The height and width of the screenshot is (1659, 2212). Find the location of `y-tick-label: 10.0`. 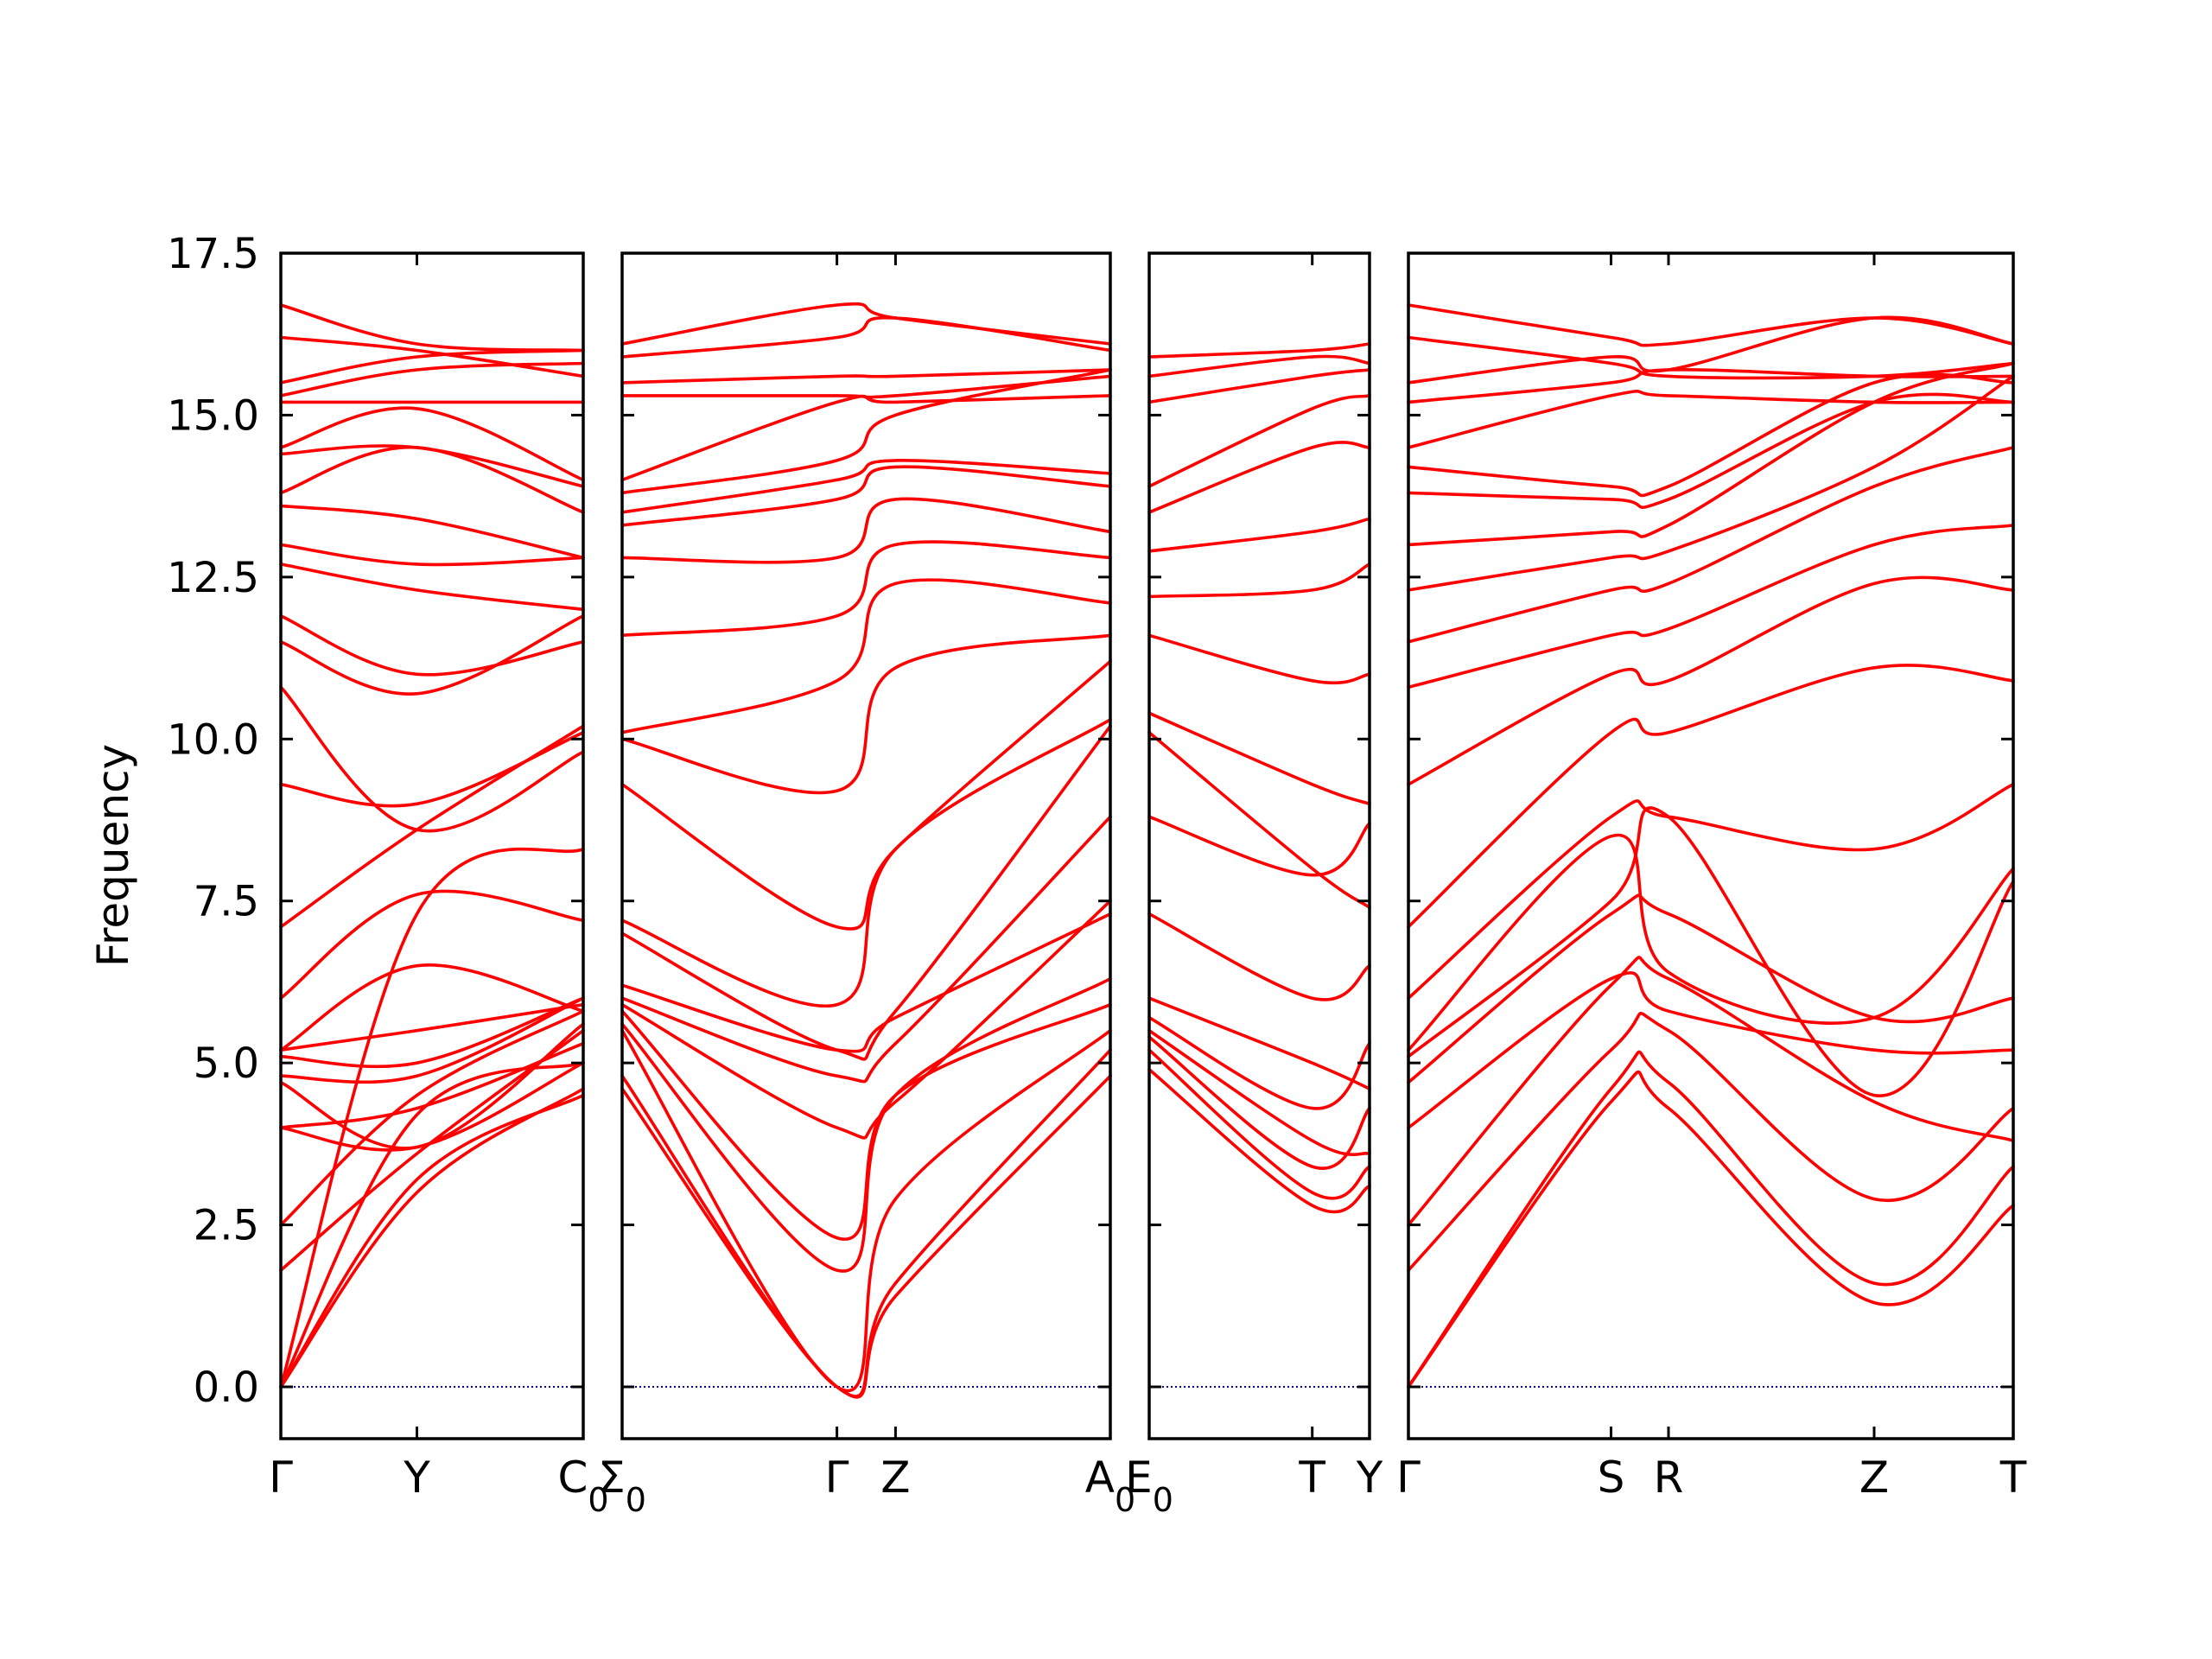

y-tick-label: 10.0 is located at coordinates (213, 739).